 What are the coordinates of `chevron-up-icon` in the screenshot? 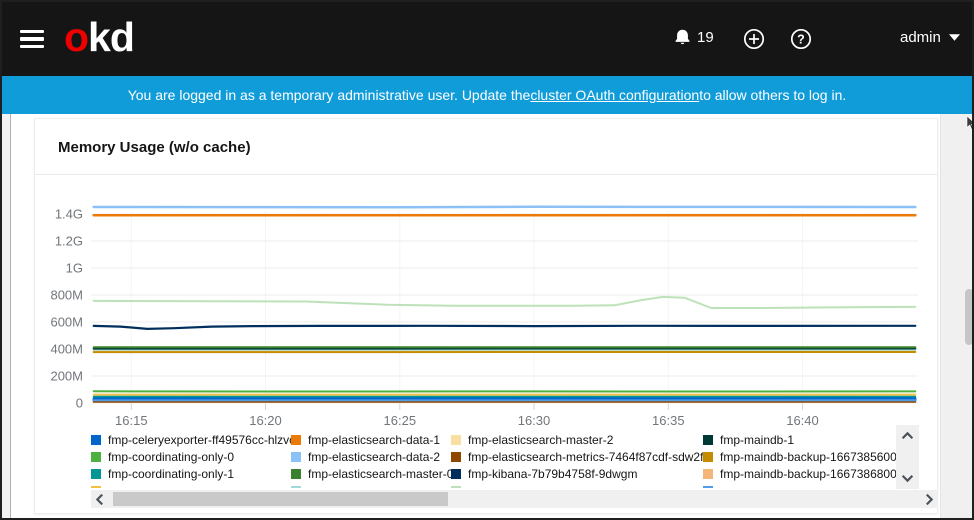 It's located at (907, 435).